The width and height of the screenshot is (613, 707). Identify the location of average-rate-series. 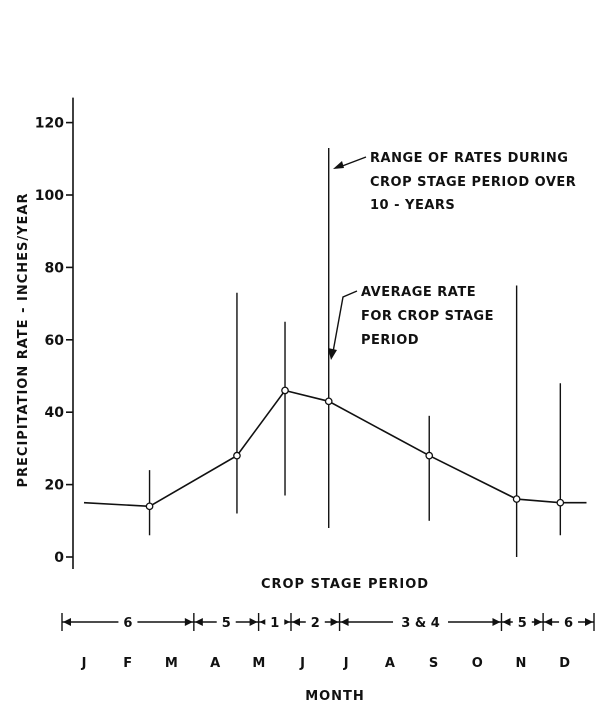
(335, 448).